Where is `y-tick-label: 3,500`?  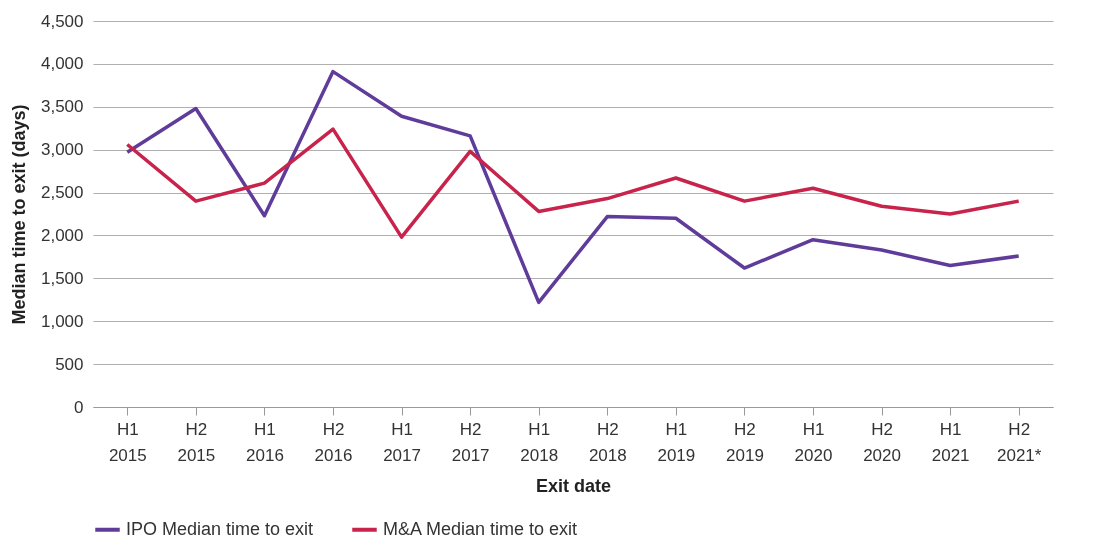
y-tick-label: 3,500 is located at coordinates (62, 107).